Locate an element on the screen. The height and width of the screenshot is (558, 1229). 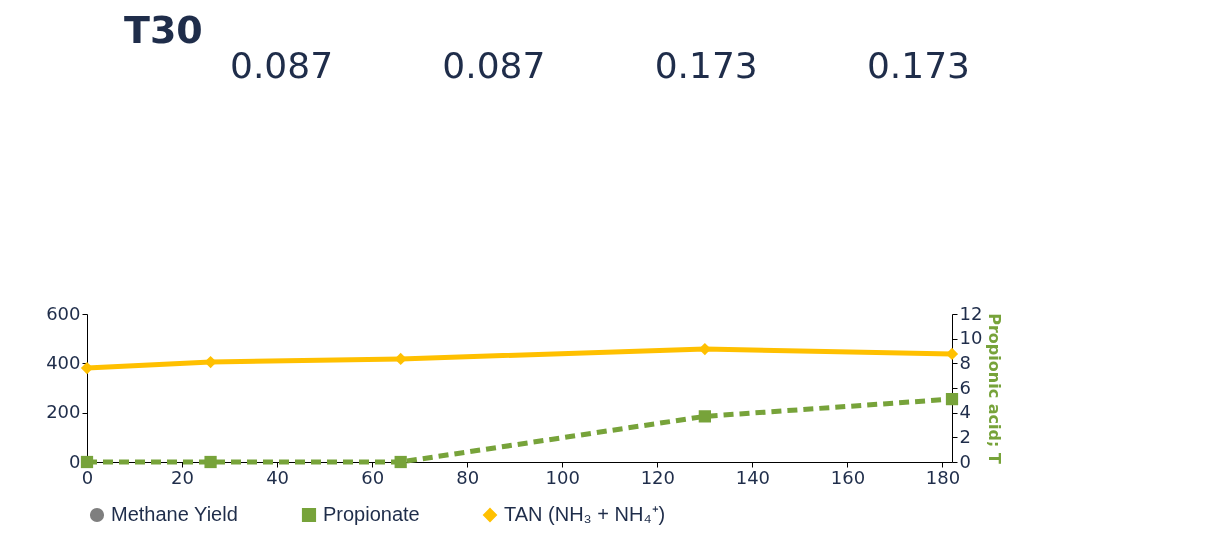
y2-tick-label: 2 is located at coordinates (965, 436).